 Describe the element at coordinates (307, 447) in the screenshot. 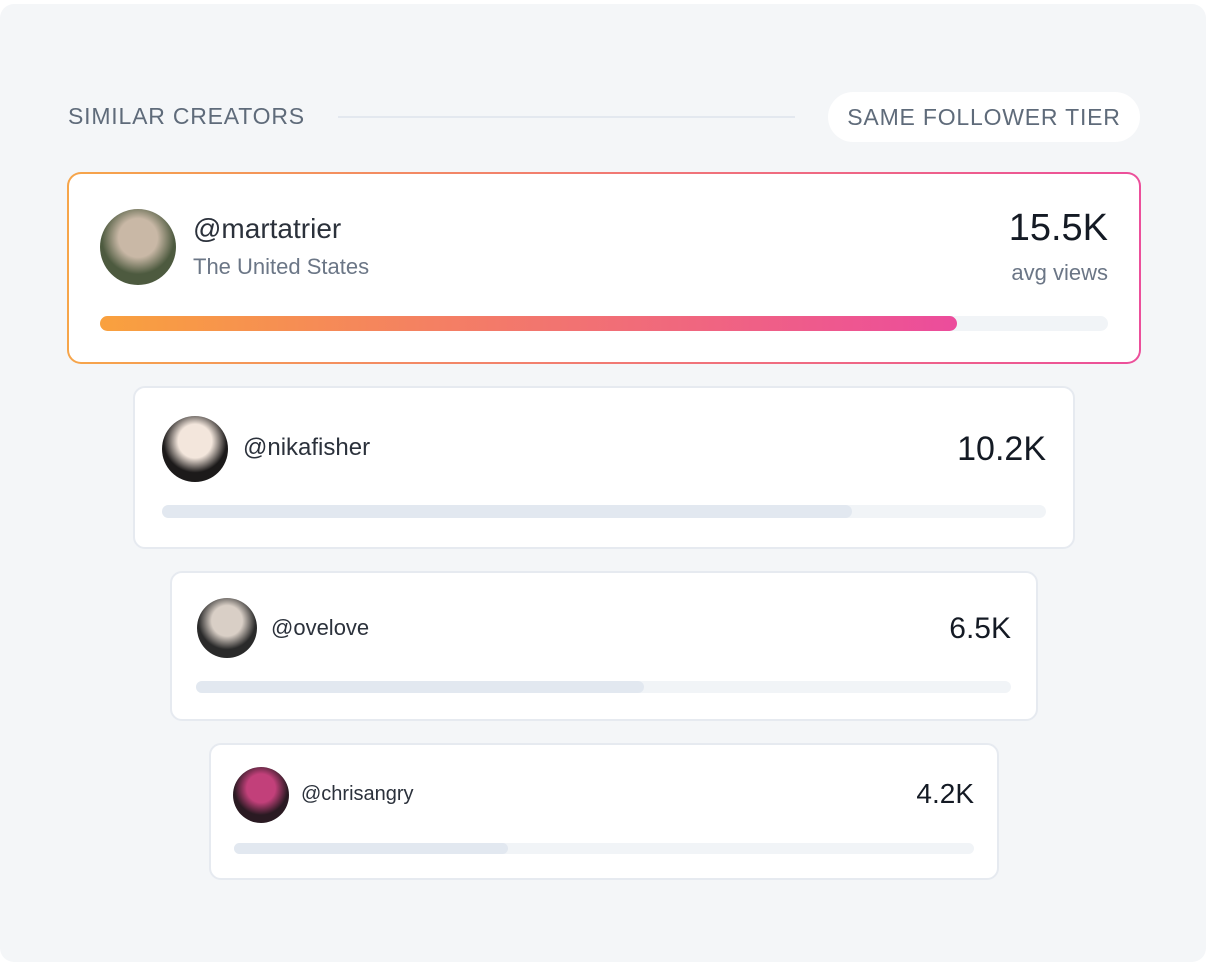

I see `creator-handle: @nikafisher` at that location.